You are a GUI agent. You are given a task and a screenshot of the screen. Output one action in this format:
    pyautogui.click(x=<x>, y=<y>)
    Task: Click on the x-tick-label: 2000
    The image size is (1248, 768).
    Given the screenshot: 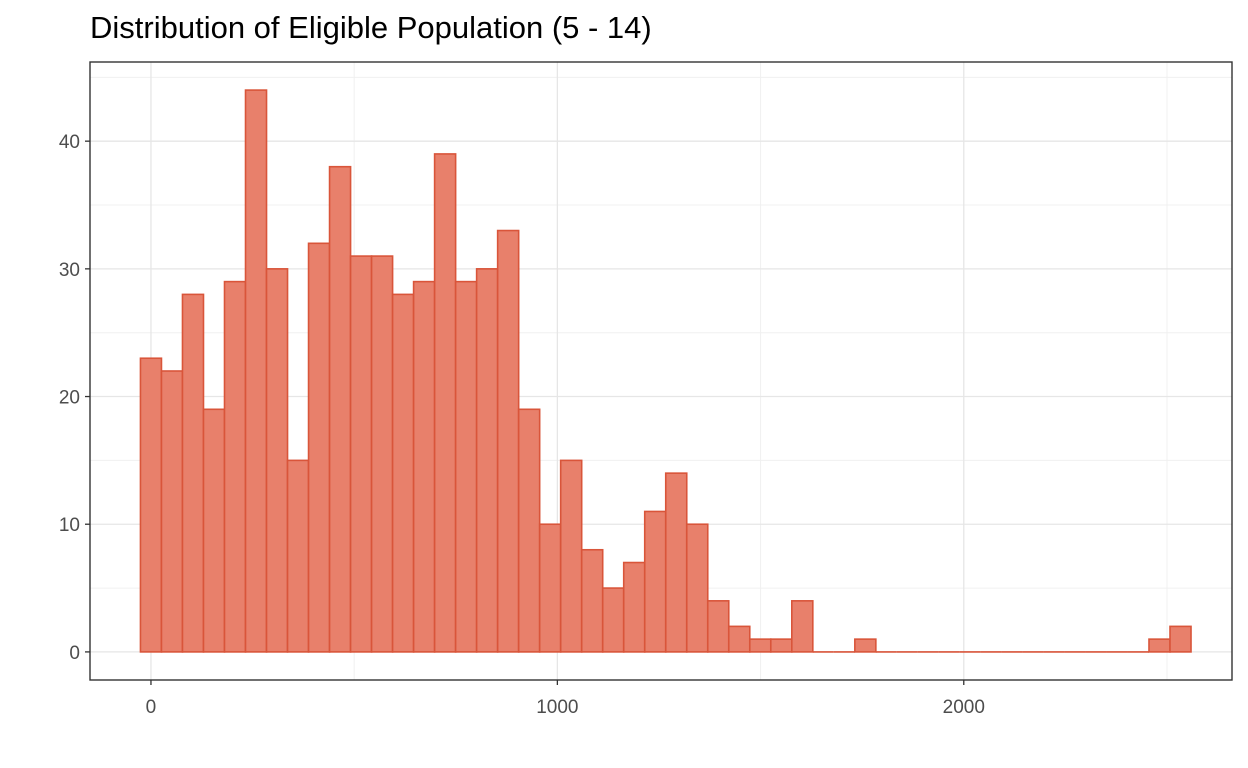 What is the action you would take?
    pyautogui.click(x=964, y=707)
    